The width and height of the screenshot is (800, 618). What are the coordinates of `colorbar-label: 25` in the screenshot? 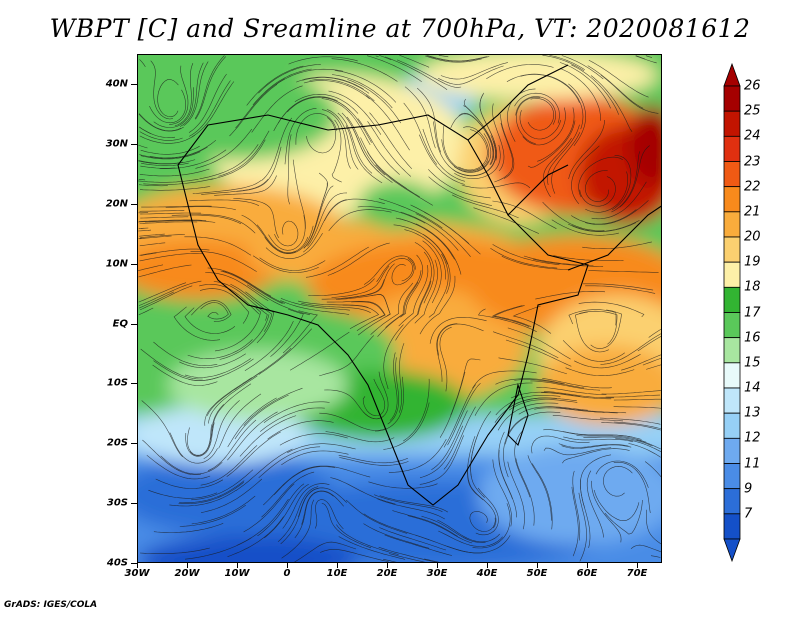 It's located at (752, 111).